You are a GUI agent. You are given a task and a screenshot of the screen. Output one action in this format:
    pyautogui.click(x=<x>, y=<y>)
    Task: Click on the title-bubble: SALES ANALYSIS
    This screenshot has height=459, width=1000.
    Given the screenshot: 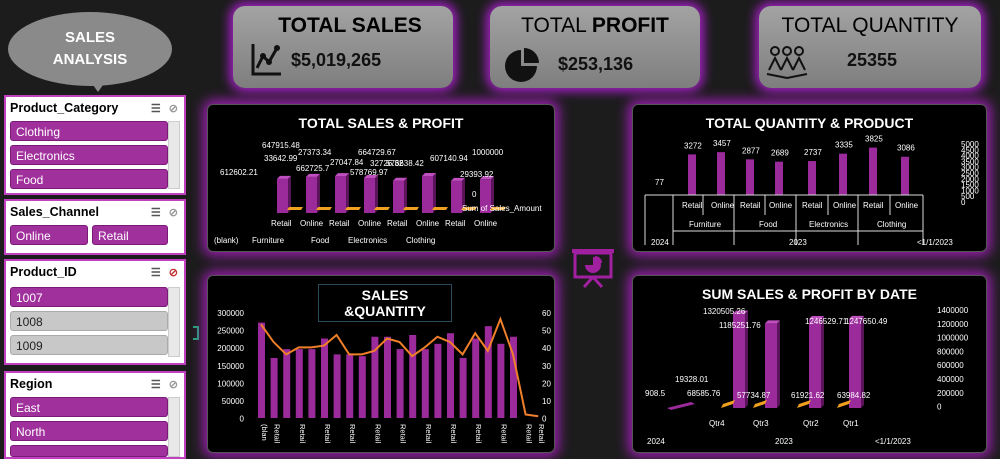 What is the action you would take?
    pyautogui.click(x=90, y=49)
    